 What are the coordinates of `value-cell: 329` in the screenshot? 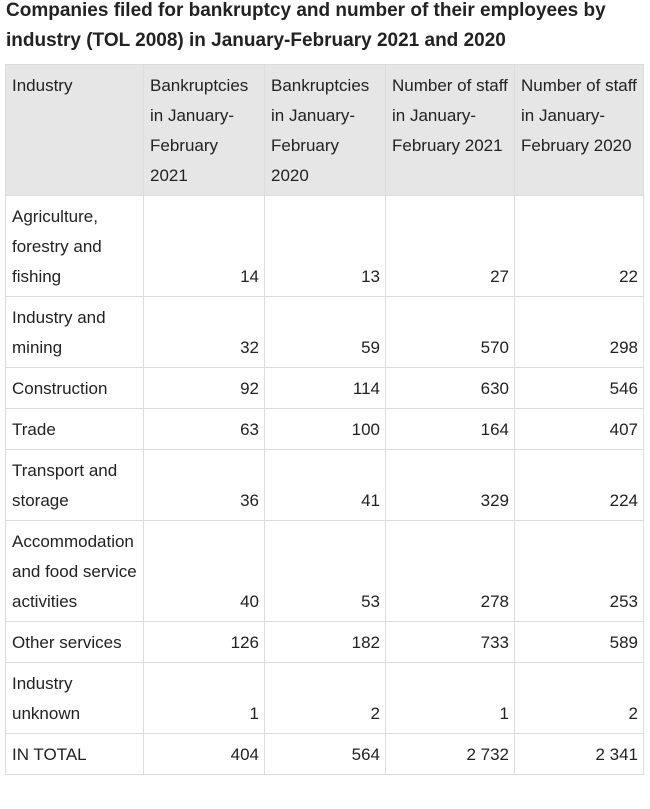 It's located at (450, 485).